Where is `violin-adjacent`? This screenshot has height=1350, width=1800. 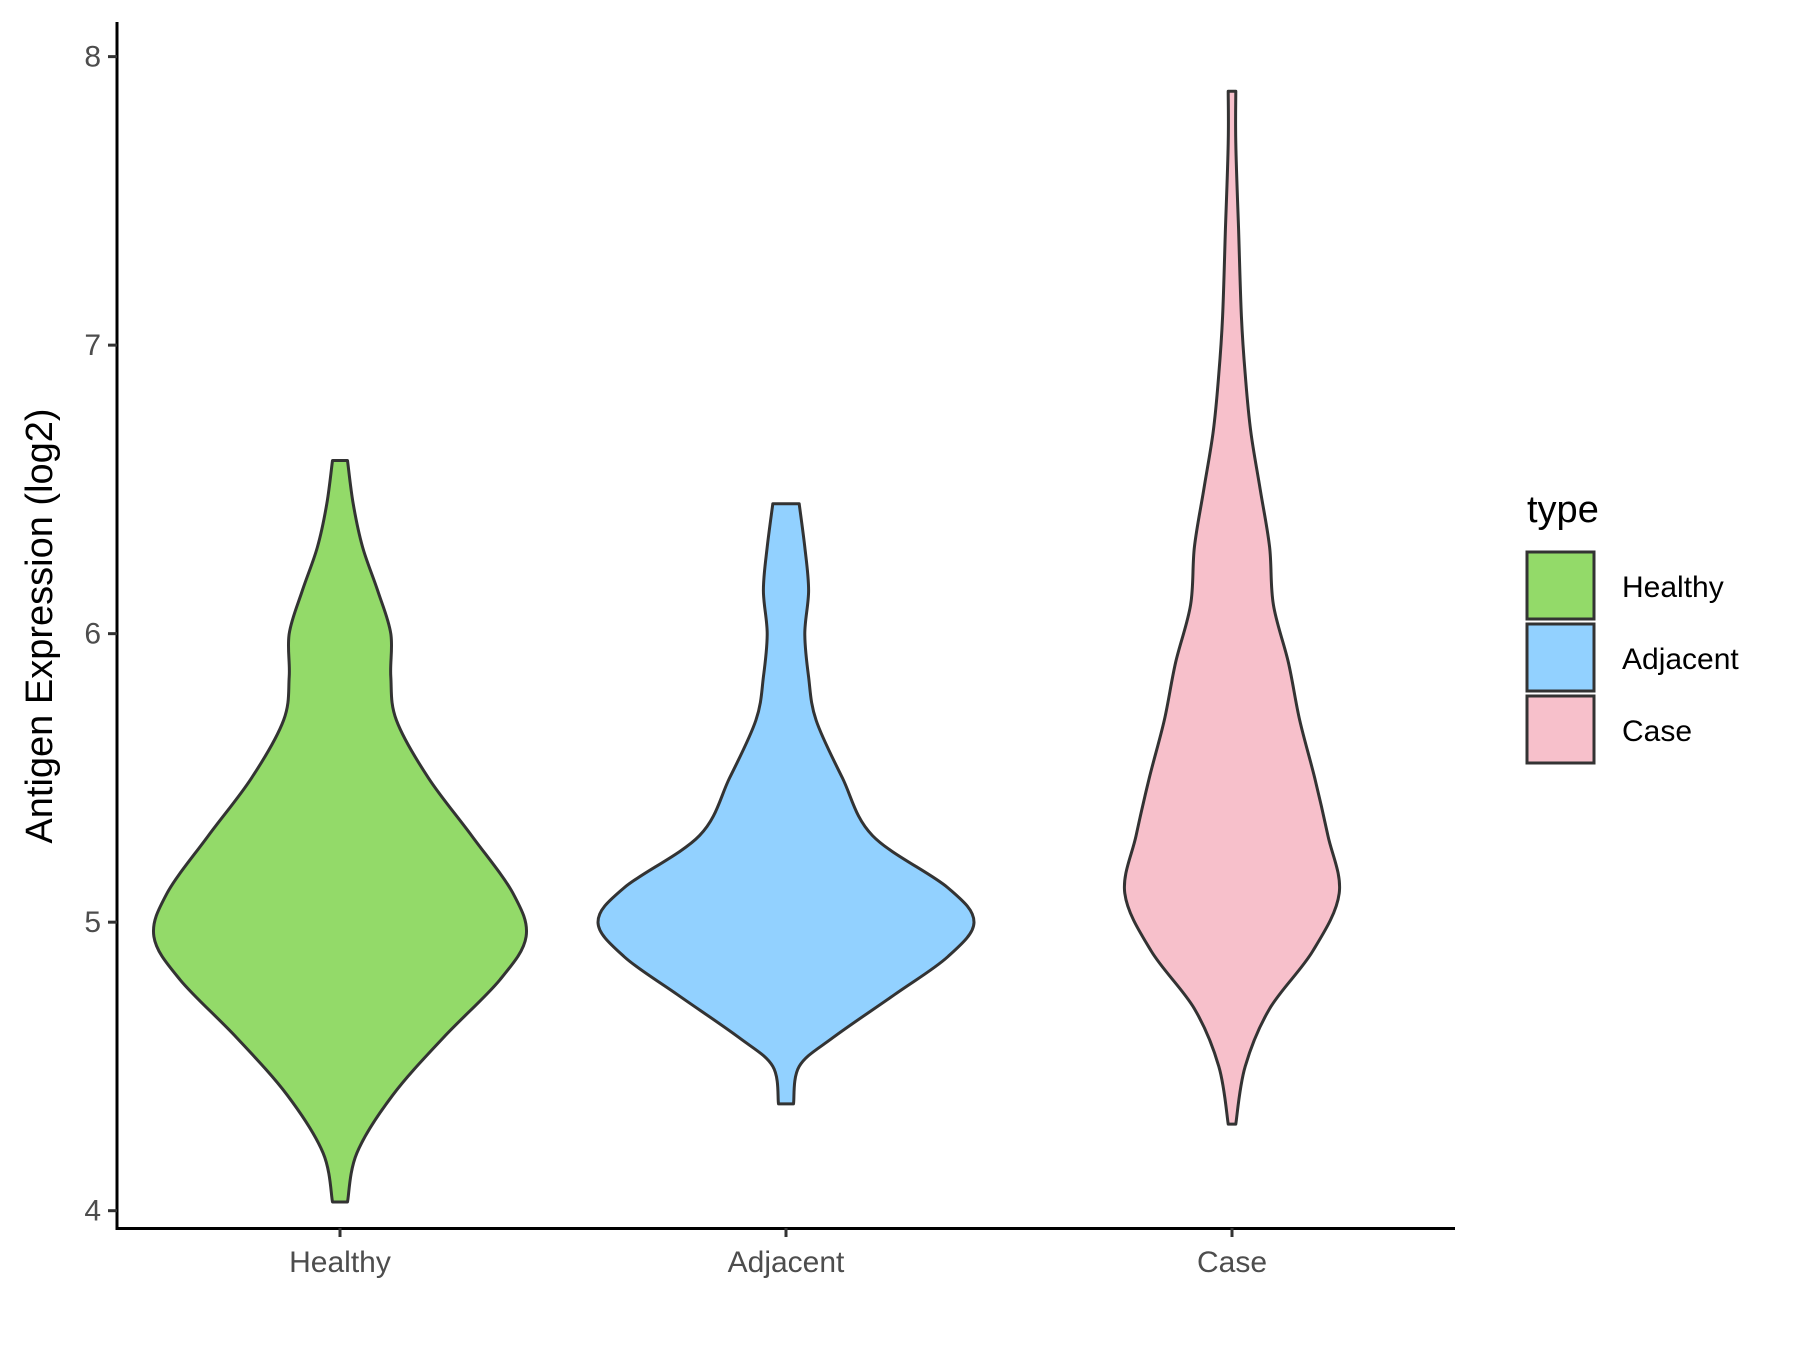 violin-adjacent is located at coordinates (786, 804).